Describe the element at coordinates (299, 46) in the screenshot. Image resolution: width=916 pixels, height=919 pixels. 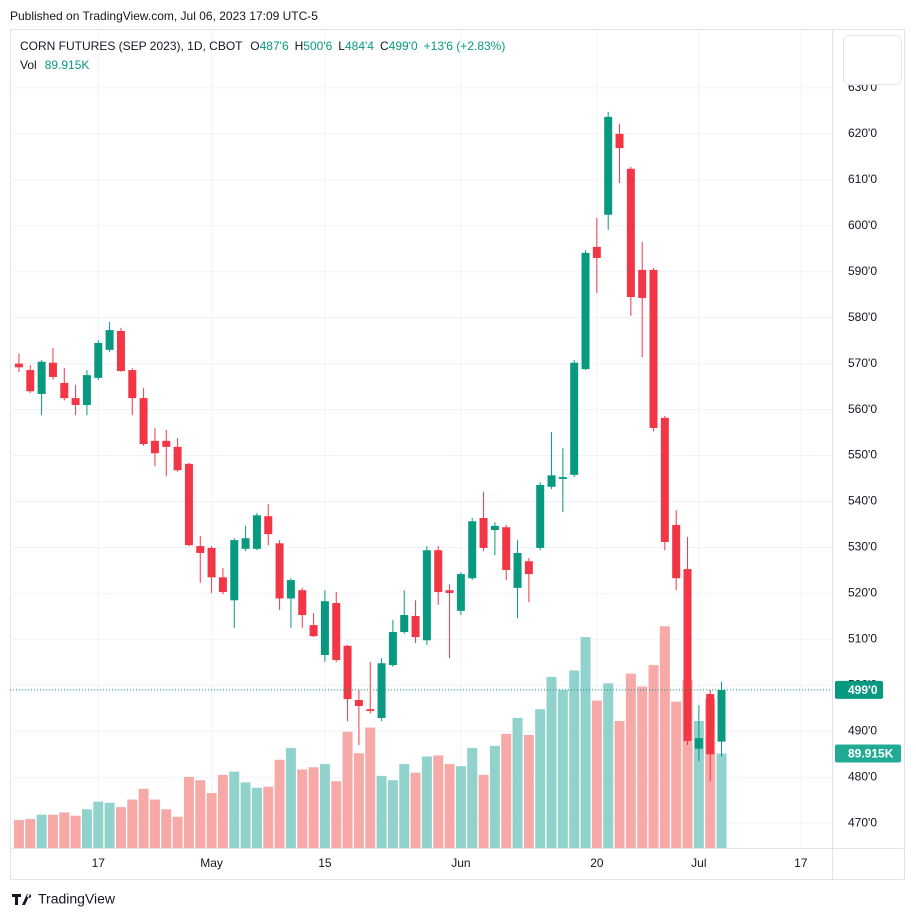
I see `legend-label: H` at that location.